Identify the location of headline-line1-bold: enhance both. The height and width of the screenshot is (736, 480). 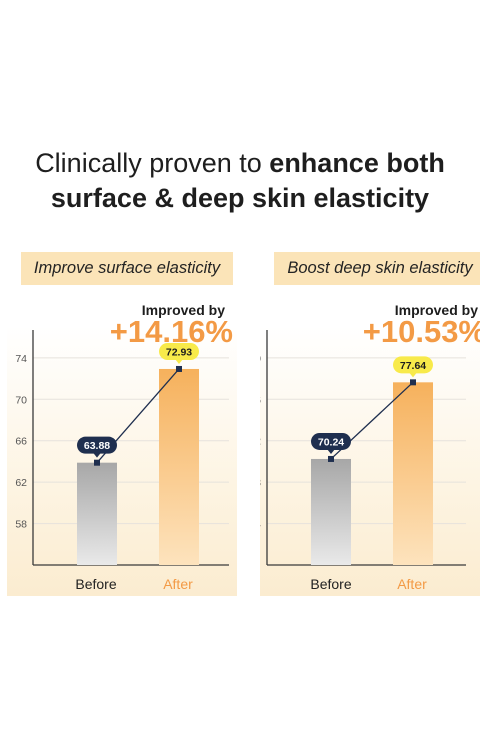
(357, 163).